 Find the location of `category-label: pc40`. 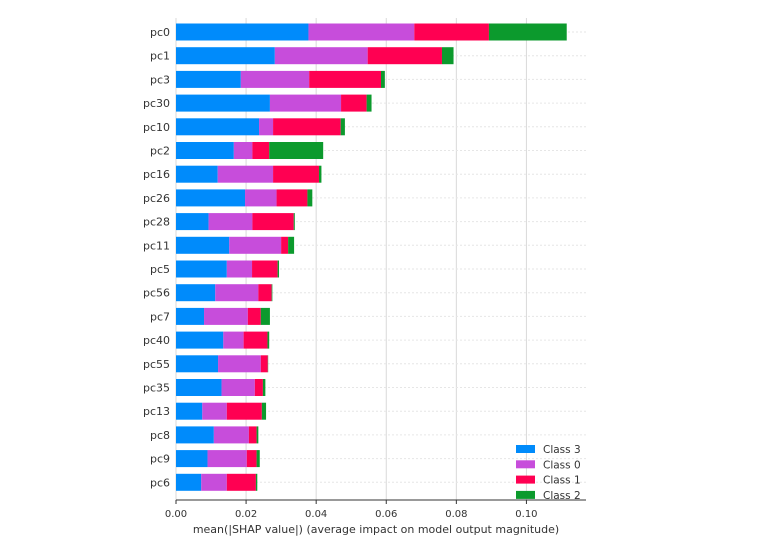

category-label: pc40 is located at coordinates (156, 340).